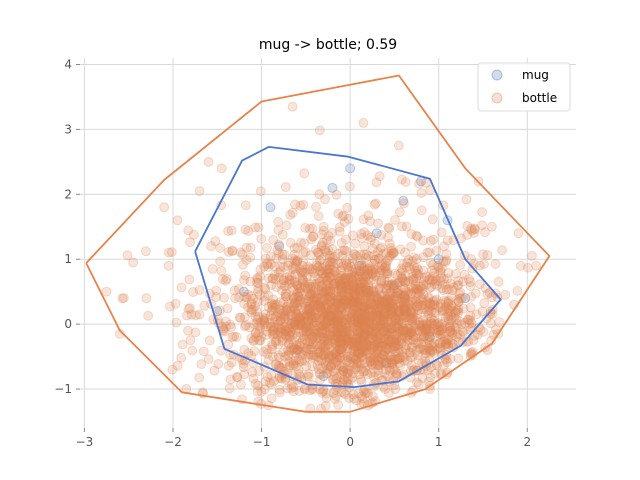 This screenshot has width=640, height=480. Describe the element at coordinates (262, 442) in the screenshot. I see `x-tick-label: −1` at that location.